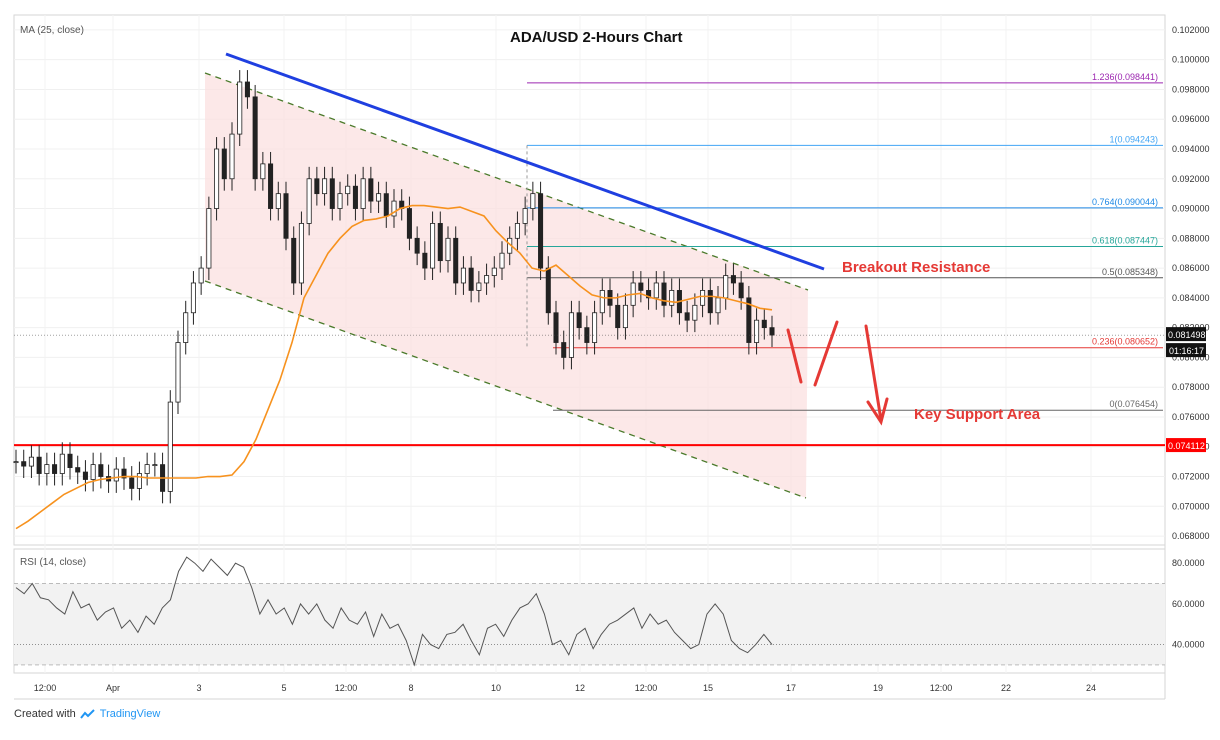  Describe the element at coordinates (198, 688) in the screenshot. I see `time-tick-label: 3` at that location.